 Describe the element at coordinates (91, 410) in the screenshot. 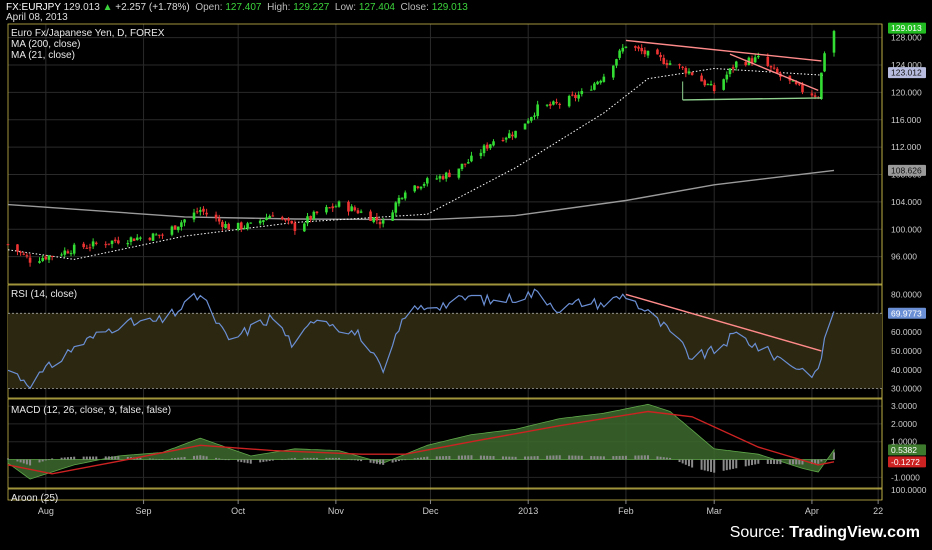

I see `macd-legend: MACD (12, 26, close, 9, false, false)` at that location.